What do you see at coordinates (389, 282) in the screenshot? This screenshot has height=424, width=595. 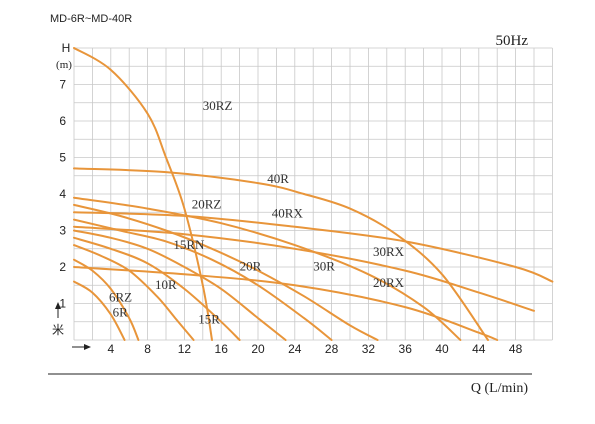 I see `curve-label-20rx: 20RX` at bounding box center [389, 282].